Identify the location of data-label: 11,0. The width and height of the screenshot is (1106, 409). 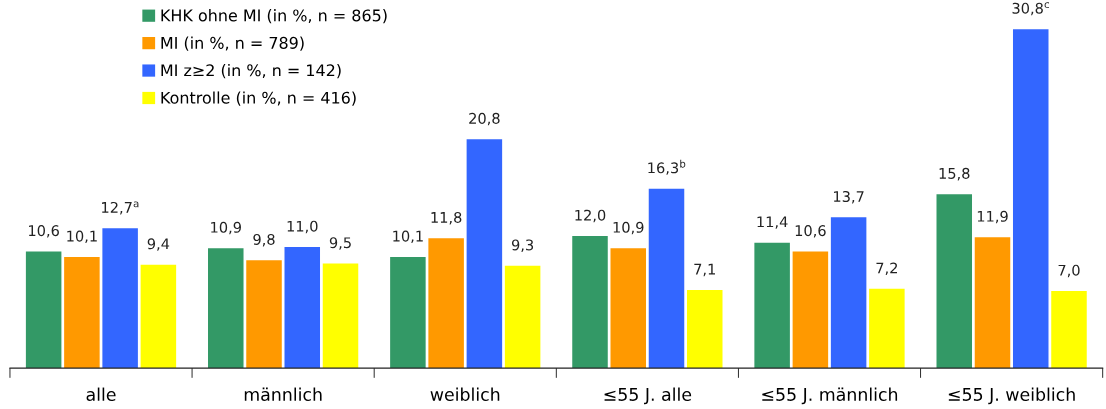
(302, 227).